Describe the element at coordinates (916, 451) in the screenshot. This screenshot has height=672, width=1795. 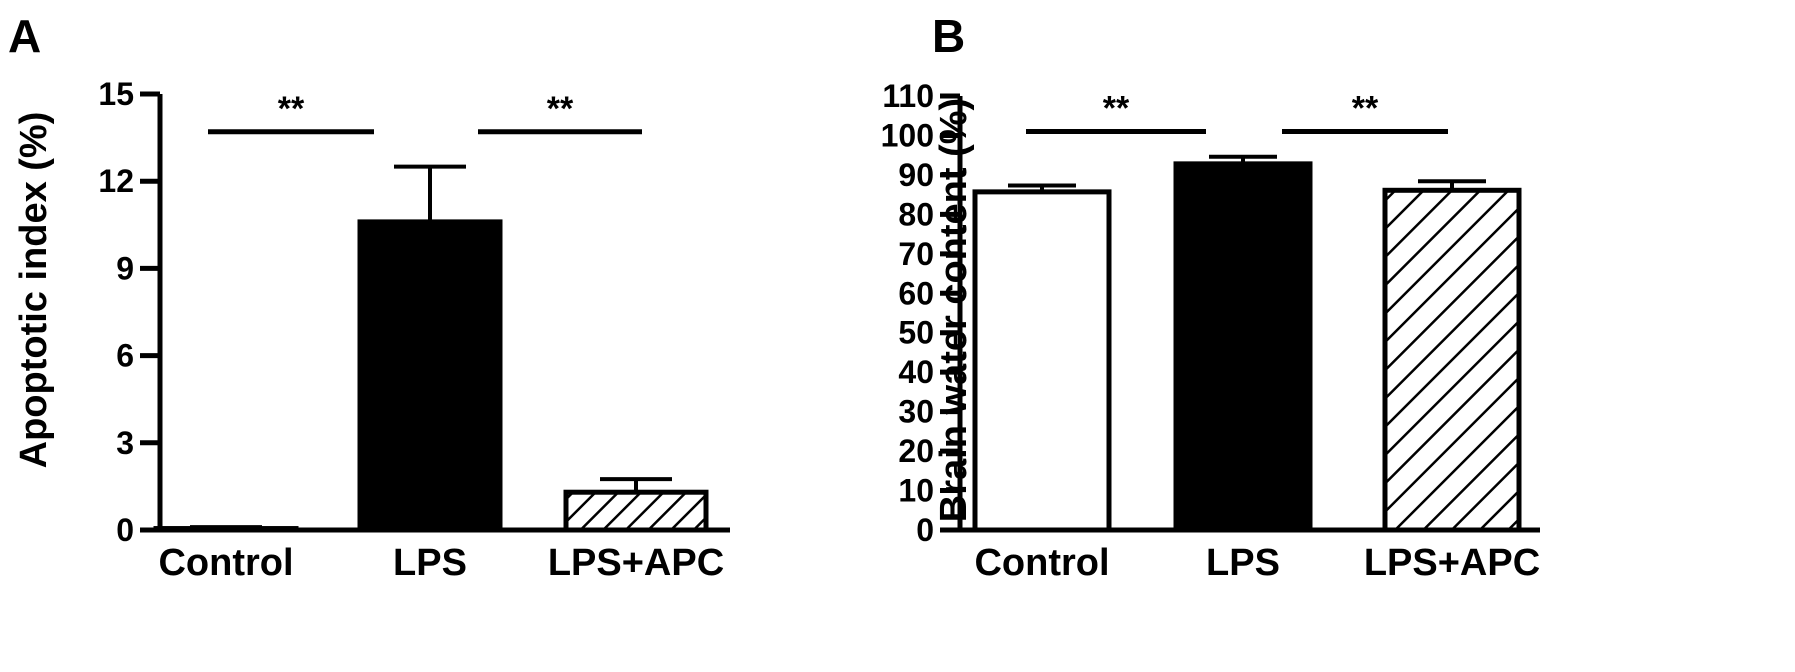
I see `panel-b-y-tick-label: 20` at that location.